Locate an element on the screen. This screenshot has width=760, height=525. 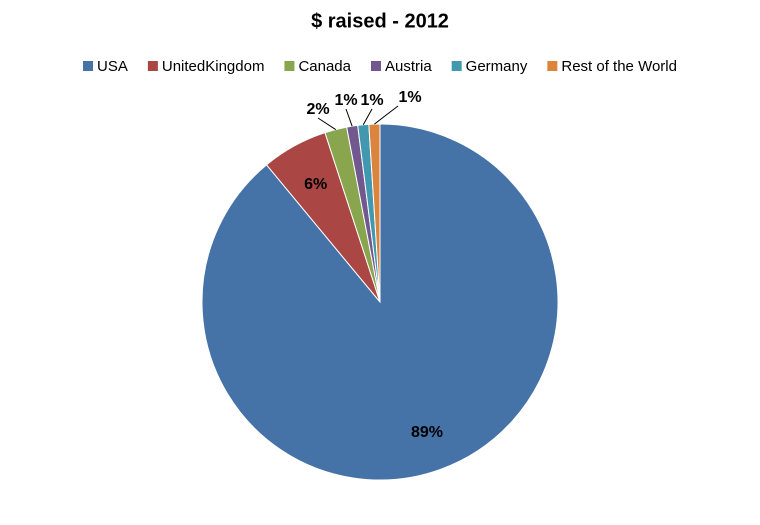
pie-slice is located at coordinates (374, 213).